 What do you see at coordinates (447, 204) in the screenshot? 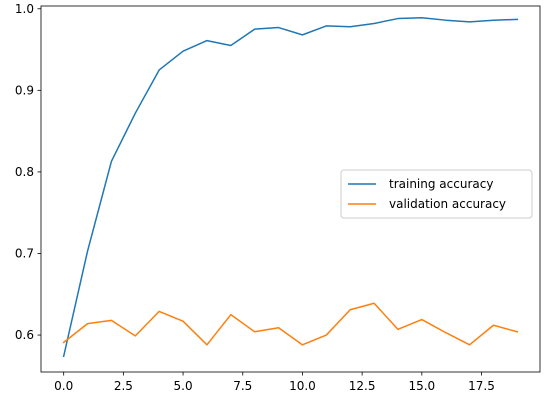
I see `legend-label-validation: validation accuracy` at bounding box center [447, 204].